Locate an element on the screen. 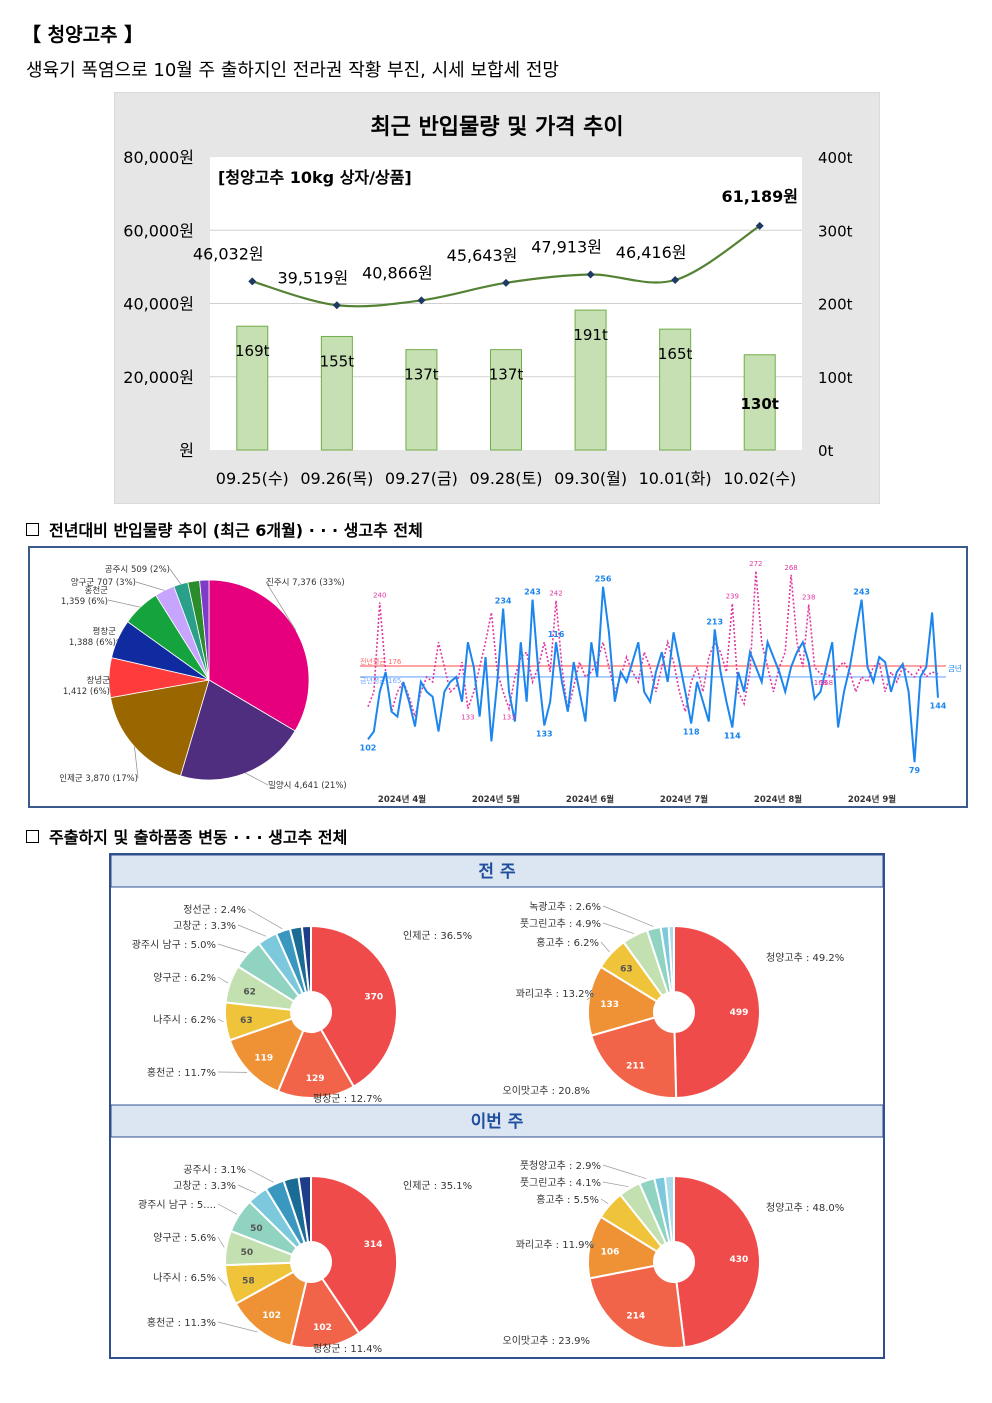  donut-label: 평창군 : 12.7% is located at coordinates (347, 1099).